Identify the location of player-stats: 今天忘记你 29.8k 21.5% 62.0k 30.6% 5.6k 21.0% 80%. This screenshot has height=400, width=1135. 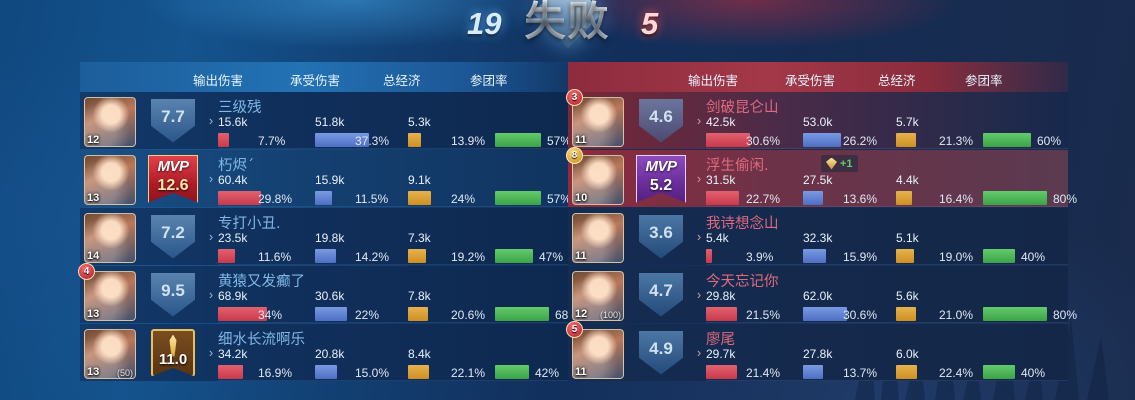
(891, 294).